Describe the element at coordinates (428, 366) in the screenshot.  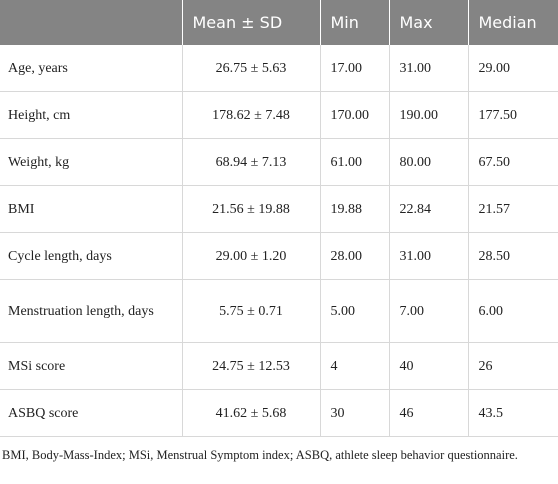
I see `table-cell: 40` at that location.